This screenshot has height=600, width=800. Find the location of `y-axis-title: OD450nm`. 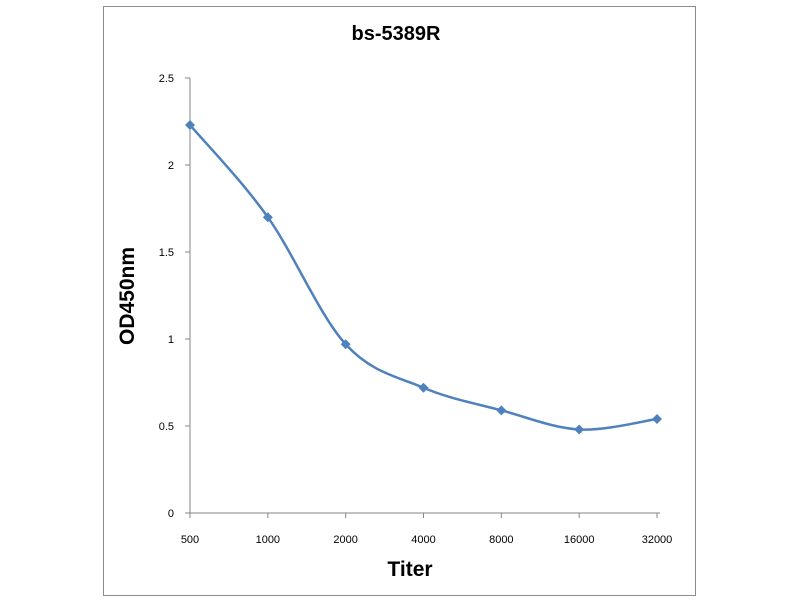

y-axis-title: OD450nm is located at coordinates (127, 296).